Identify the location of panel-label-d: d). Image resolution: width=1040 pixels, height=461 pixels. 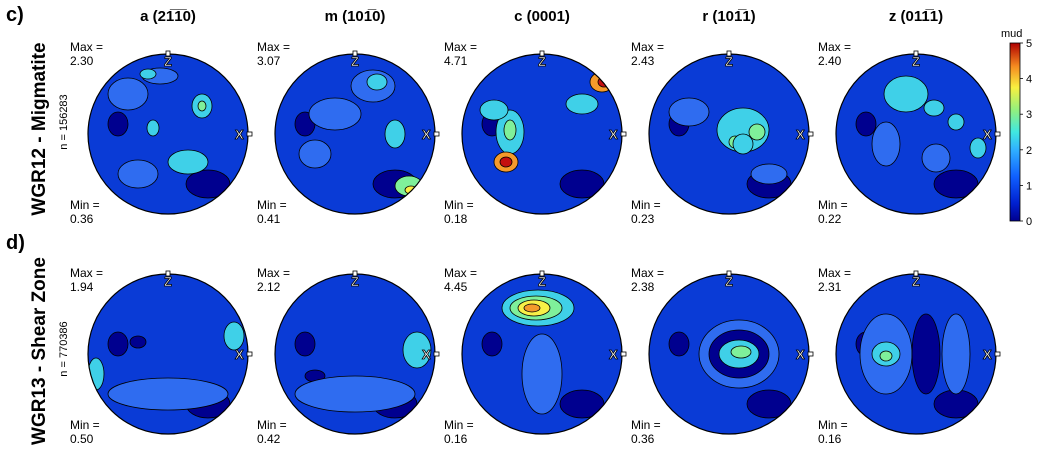
(15, 243).